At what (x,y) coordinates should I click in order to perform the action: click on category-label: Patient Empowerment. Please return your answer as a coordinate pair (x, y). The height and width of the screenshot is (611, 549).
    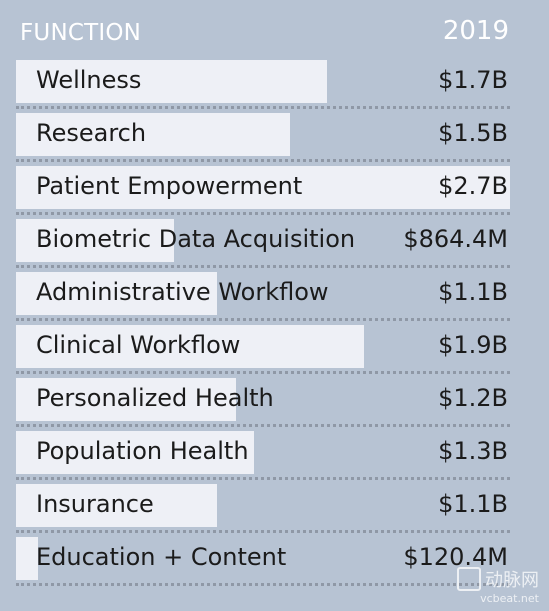
    Looking at the image, I should click on (169, 186).